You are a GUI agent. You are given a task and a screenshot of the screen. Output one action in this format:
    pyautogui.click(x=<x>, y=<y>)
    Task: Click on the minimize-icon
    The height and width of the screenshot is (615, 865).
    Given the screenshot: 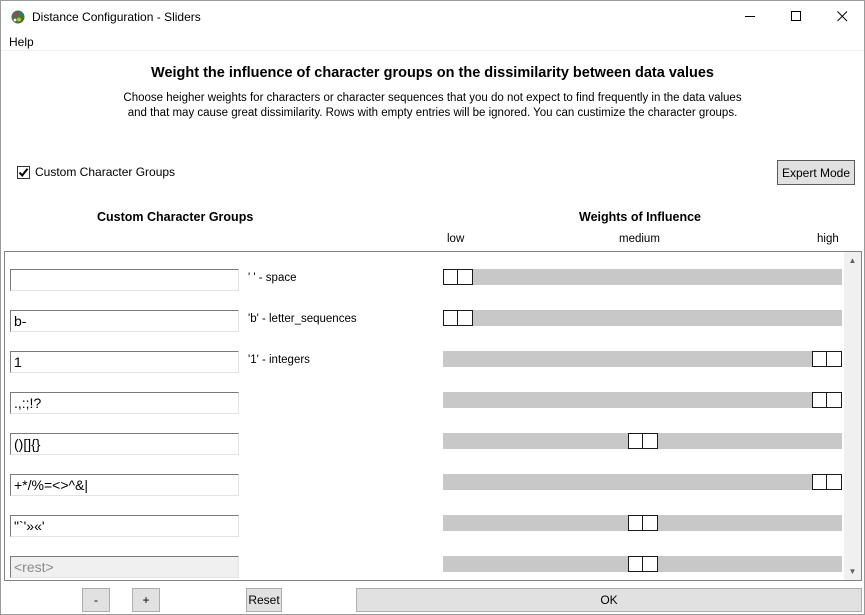 What is the action you would take?
    pyautogui.click(x=749, y=16)
    